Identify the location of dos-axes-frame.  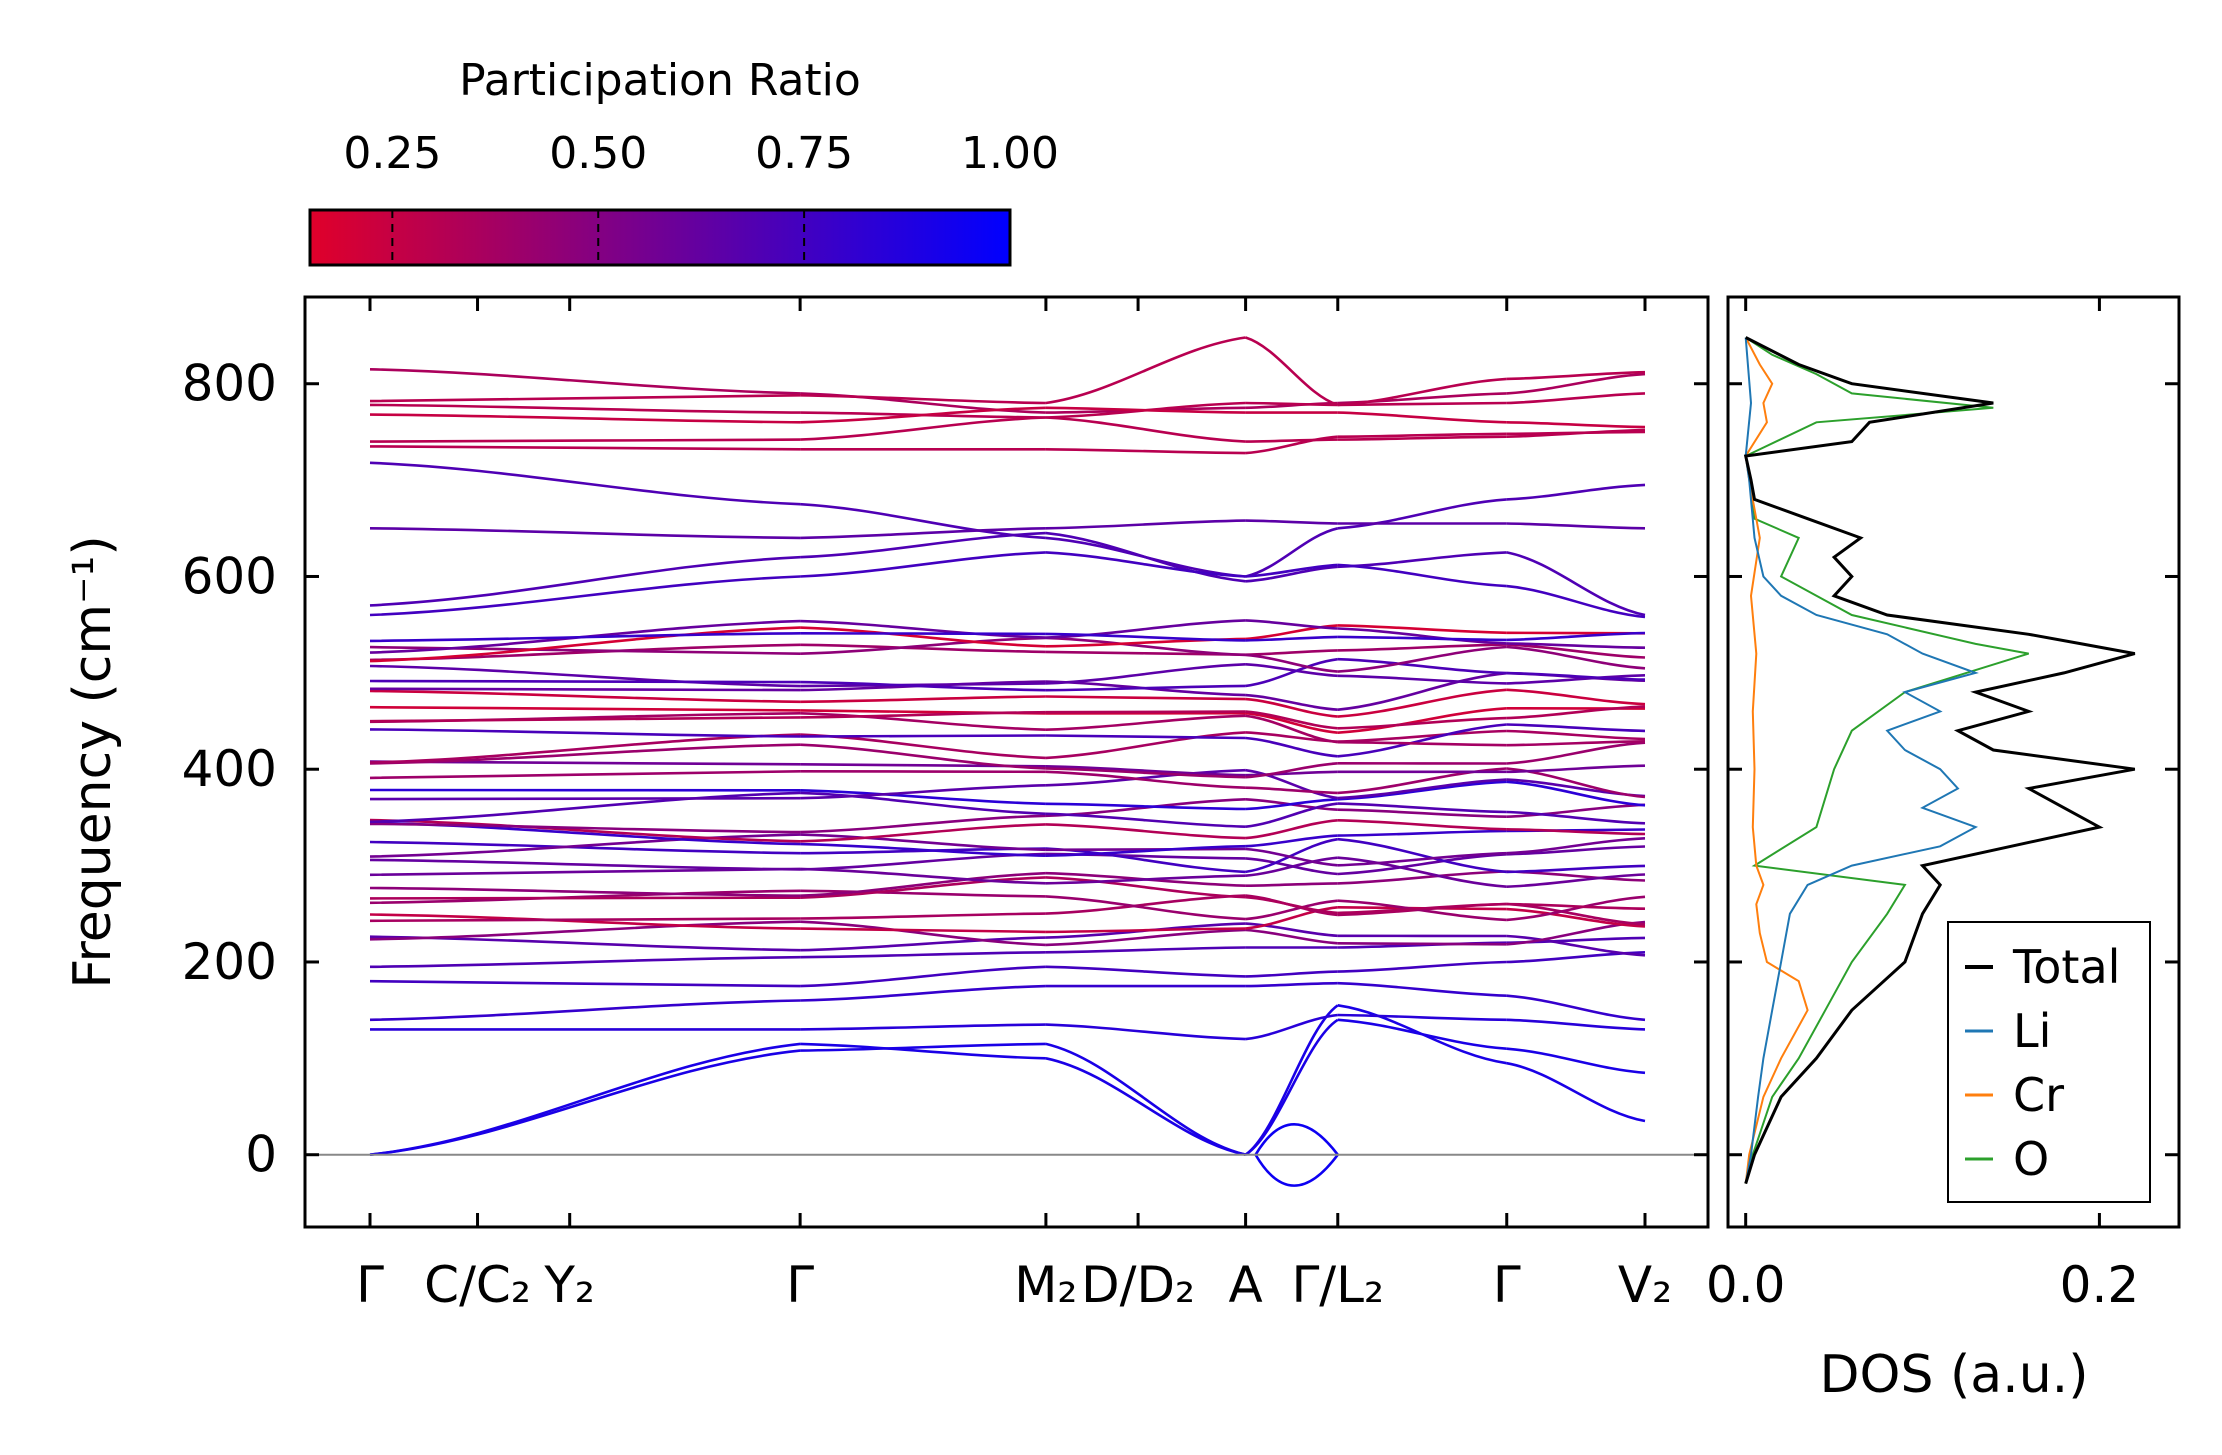
(1953, 762).